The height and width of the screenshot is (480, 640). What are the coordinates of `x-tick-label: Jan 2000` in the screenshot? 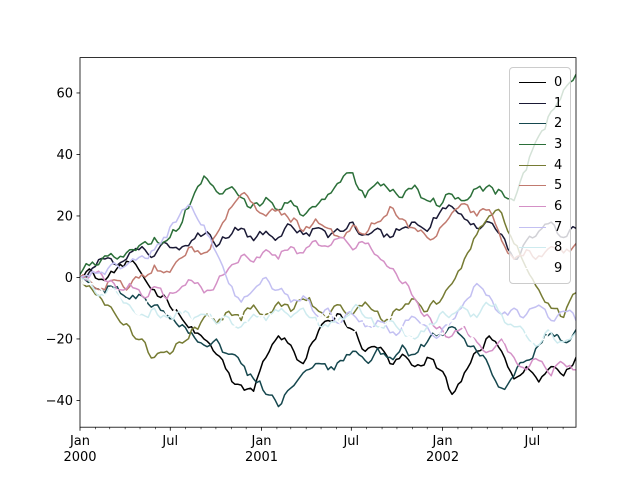 It's located at (79, 449).